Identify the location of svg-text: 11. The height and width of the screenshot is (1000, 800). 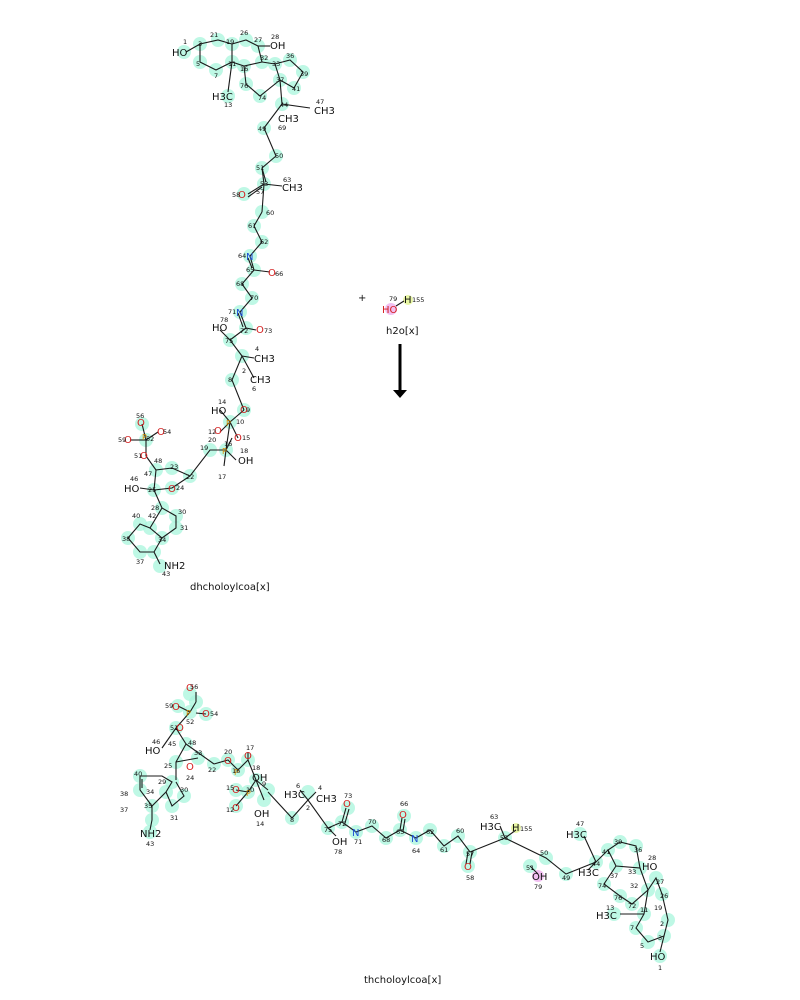
(232, 64).